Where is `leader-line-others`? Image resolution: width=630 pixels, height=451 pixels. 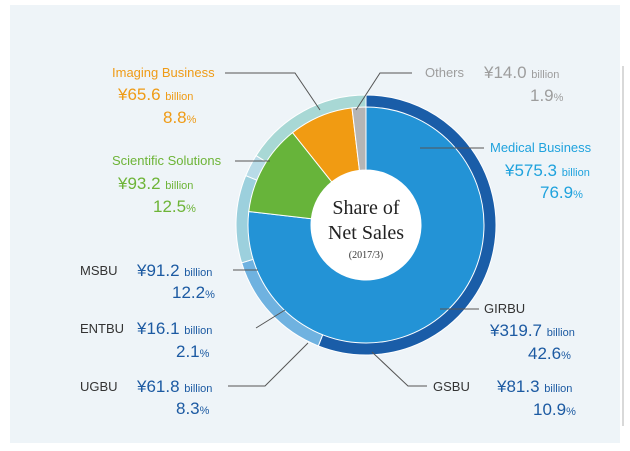 leader-line-others is located at coordinates (383, 91).